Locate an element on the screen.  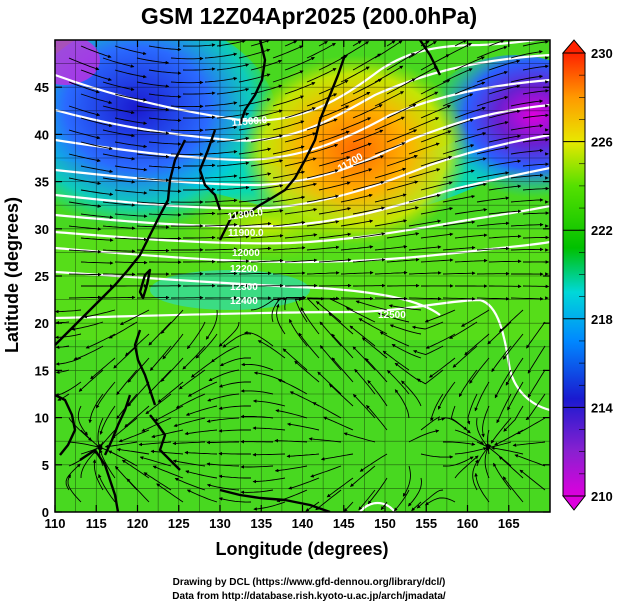
y-tick-label: 15 is located at coordinates (42, 370).